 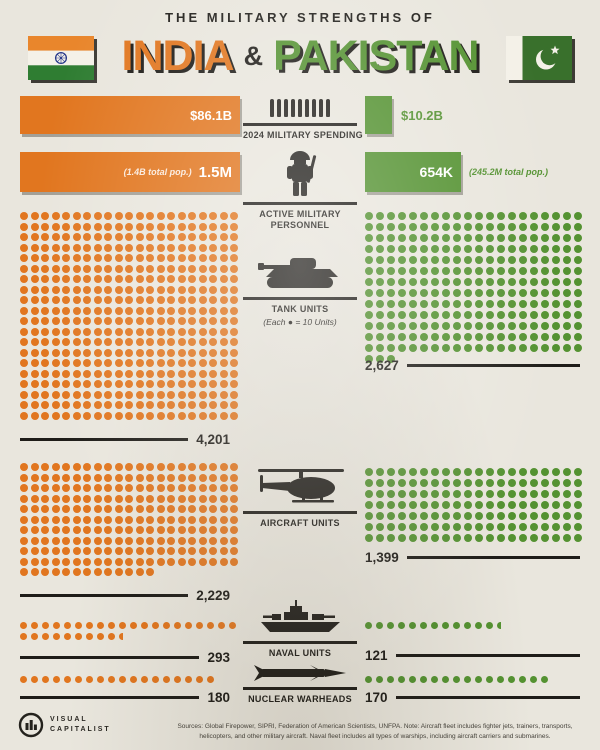 I want to click on section-nuclear: NUCLEAR WARHEADS, so click(x=300, y=684).